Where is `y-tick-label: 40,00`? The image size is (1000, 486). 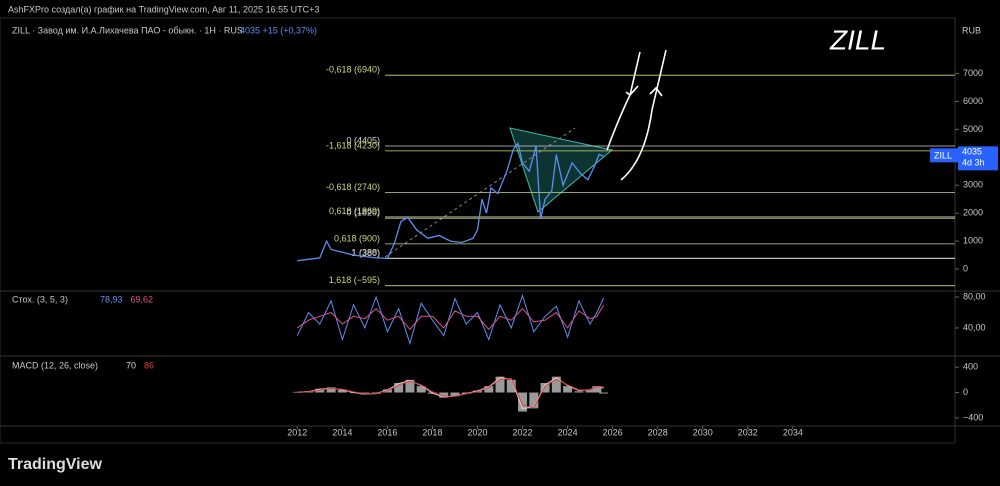 y-tick-label: 40,00 is located at coordinates (974, 327).